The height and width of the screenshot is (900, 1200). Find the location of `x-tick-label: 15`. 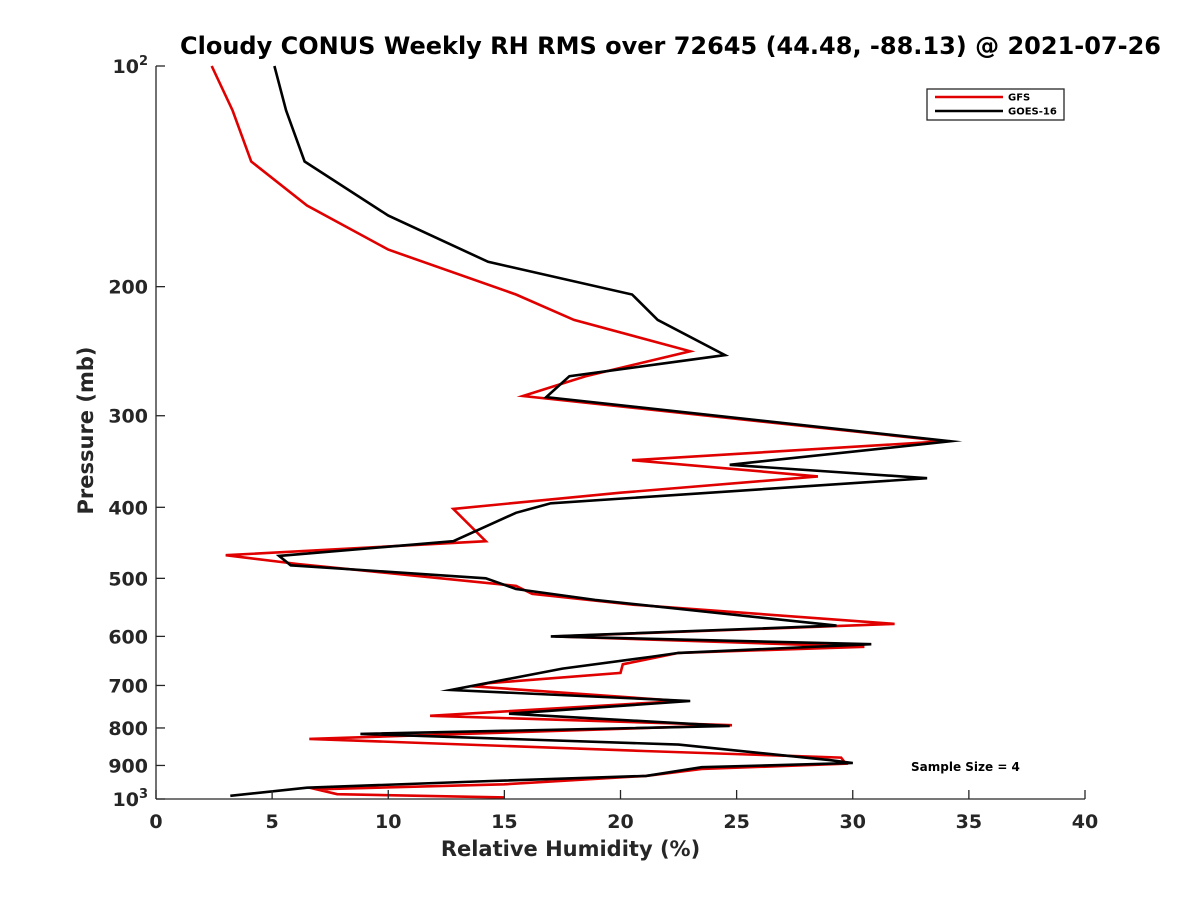

x-tick-label: 15 is located at coordinates (504, 822).